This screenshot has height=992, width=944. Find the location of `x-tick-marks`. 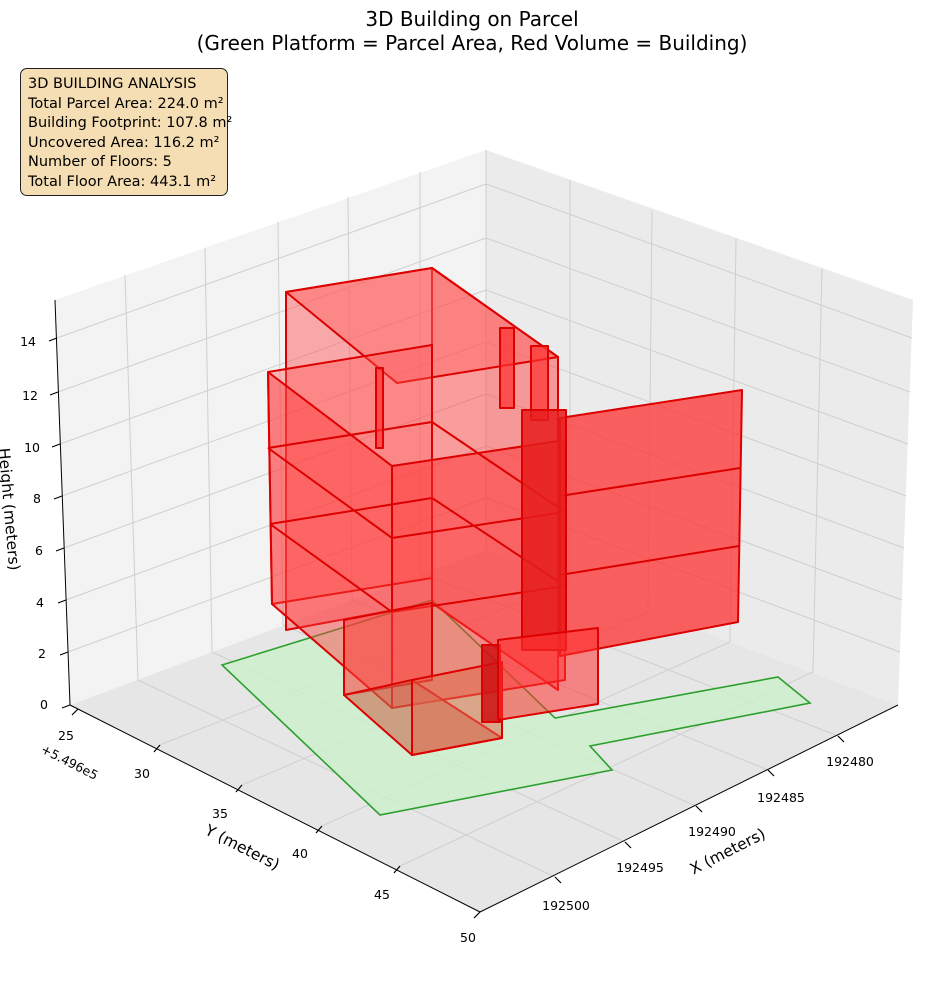

x-tick-marks is located at coordinates (699, 809).